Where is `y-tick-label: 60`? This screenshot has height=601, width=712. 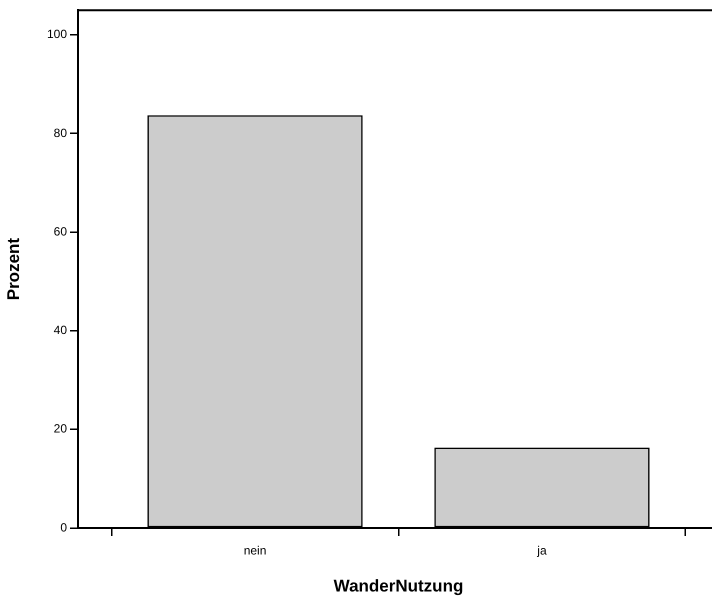
y-tick-label: 60 is located at coordinates (61, 231).